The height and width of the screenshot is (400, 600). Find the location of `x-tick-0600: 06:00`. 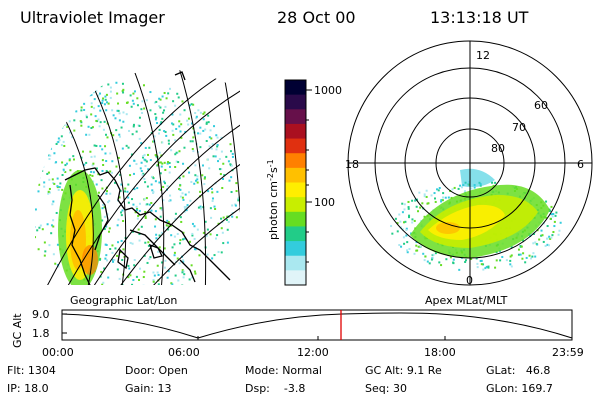

x-tick-0600: 06:00 is located at coordinates (184, 352).